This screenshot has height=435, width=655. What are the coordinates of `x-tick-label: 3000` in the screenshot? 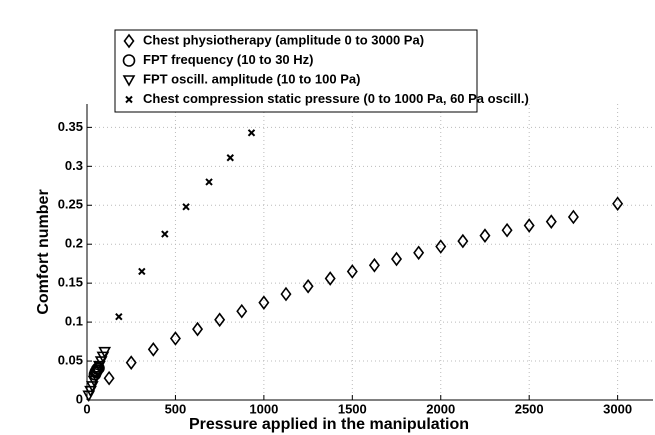 It's located at (617, 408).